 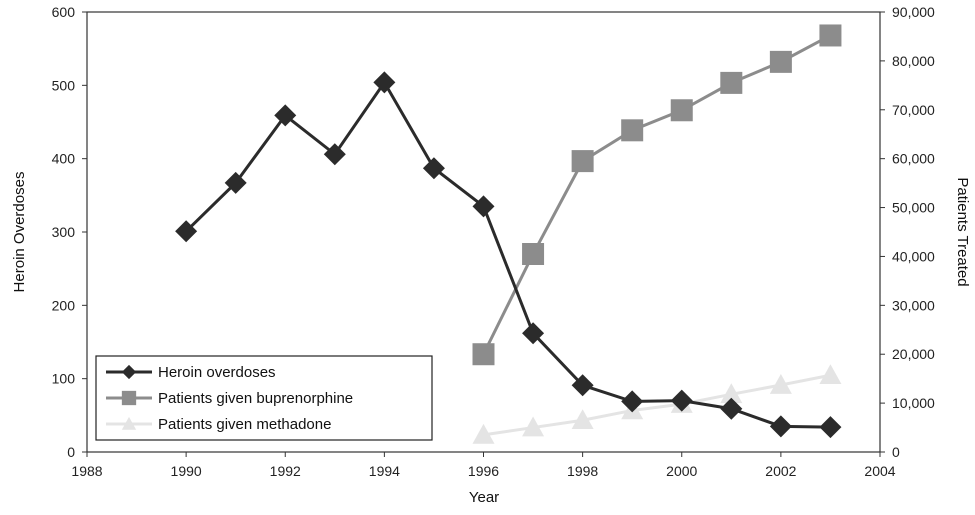 I want to click on y-left-tick-label: 500, so click(x=64, y=85).